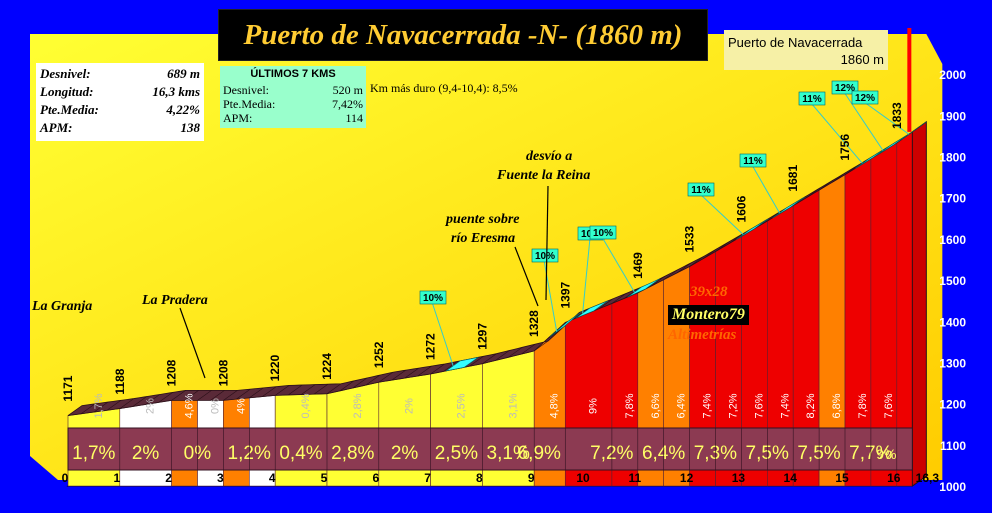 The image size is (992, 513). Describe the element at coordinates (241, 406) in the screenshot. I see `mini-grade-label: 4%` at that location.